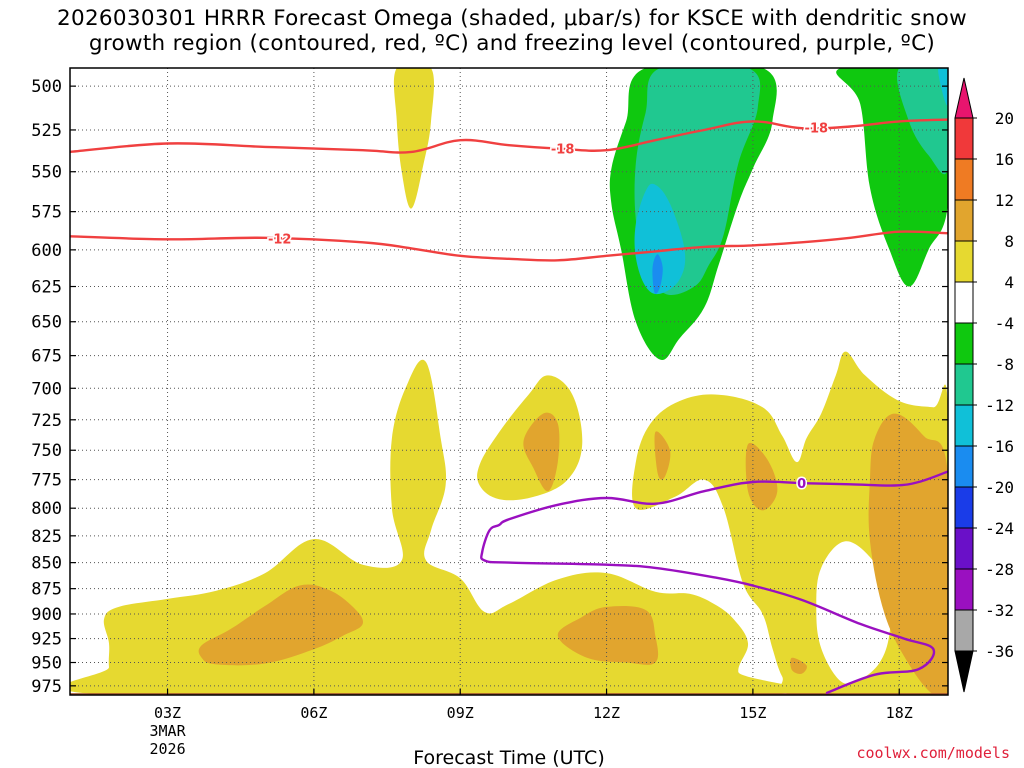 This screenshot has width=1024, height=768. Describe the element at coordinates (854, 612) in the screenshot. I see `omega-region-white-hole` at that location.